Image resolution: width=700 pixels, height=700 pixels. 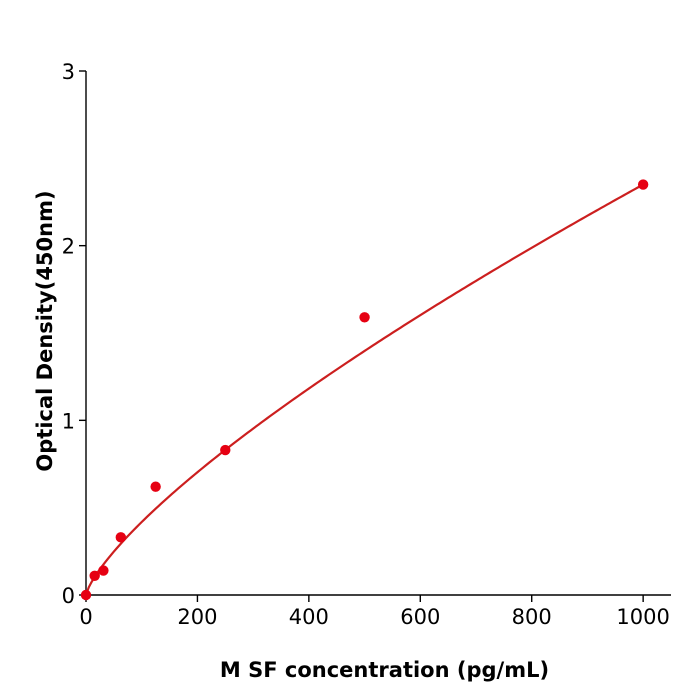 I want to click on x-tick-label: 0, so click(x=85, y=617).